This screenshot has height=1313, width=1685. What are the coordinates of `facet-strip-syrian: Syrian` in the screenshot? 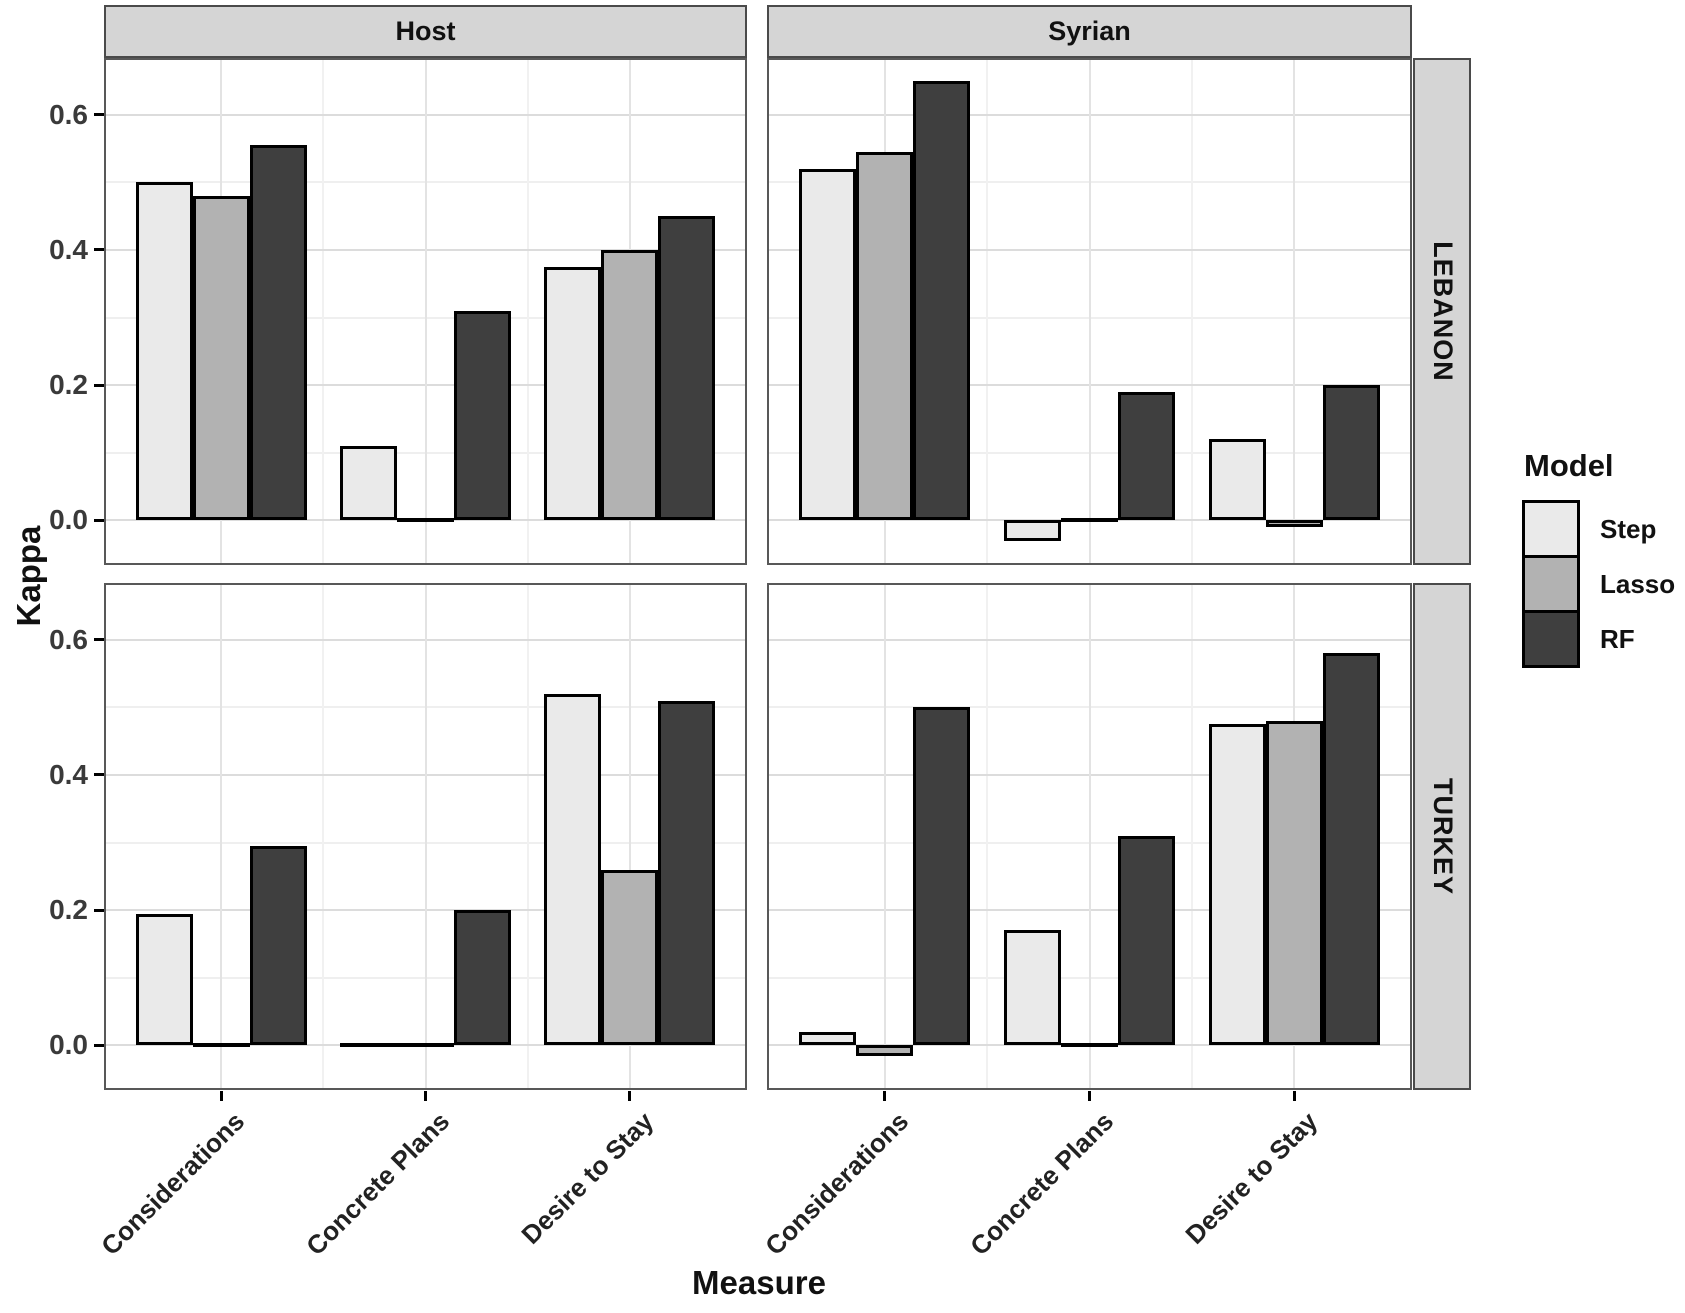 It's located at (1089, 31).